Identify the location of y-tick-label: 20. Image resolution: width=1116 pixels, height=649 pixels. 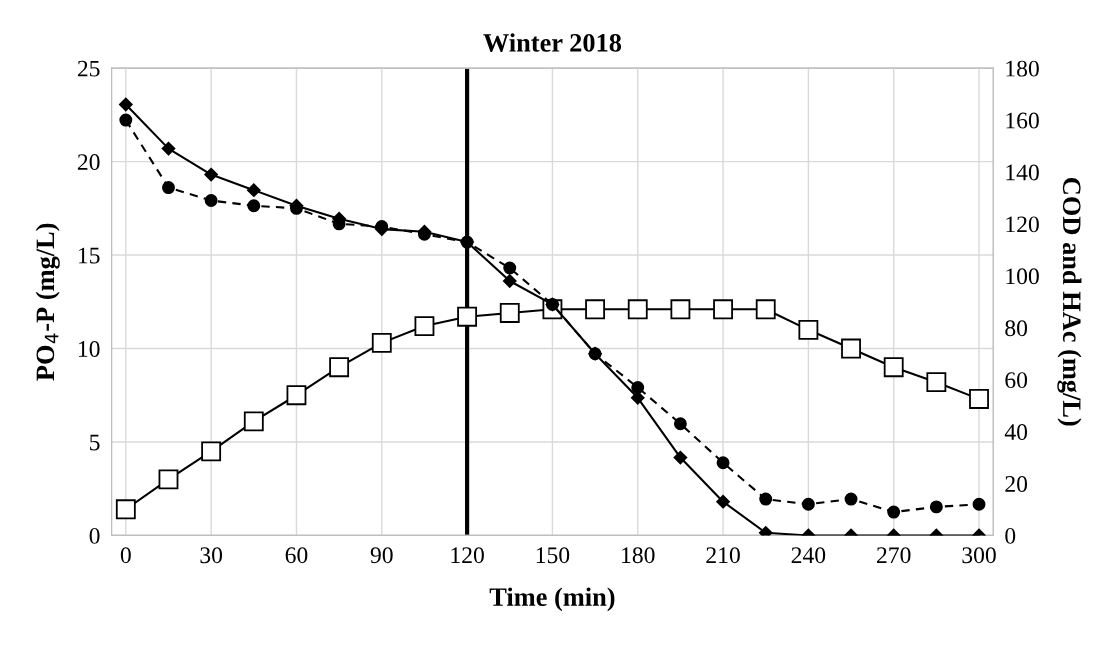
(88, 162).